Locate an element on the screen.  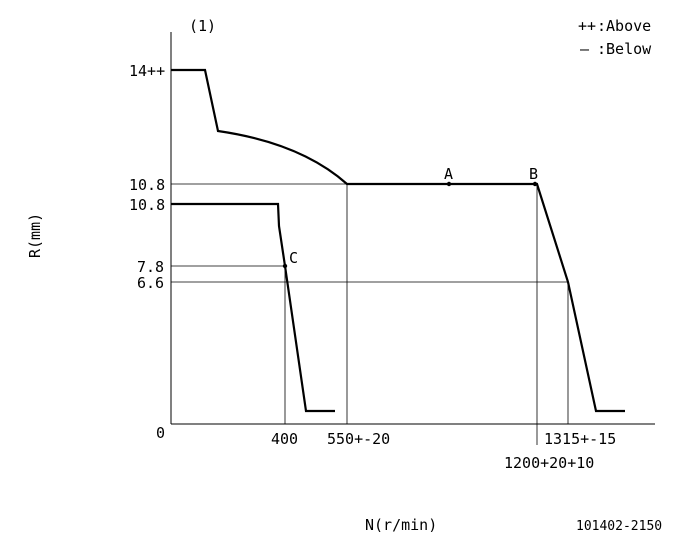
legend-above-text: :Above is located at coordinates (624, 26).